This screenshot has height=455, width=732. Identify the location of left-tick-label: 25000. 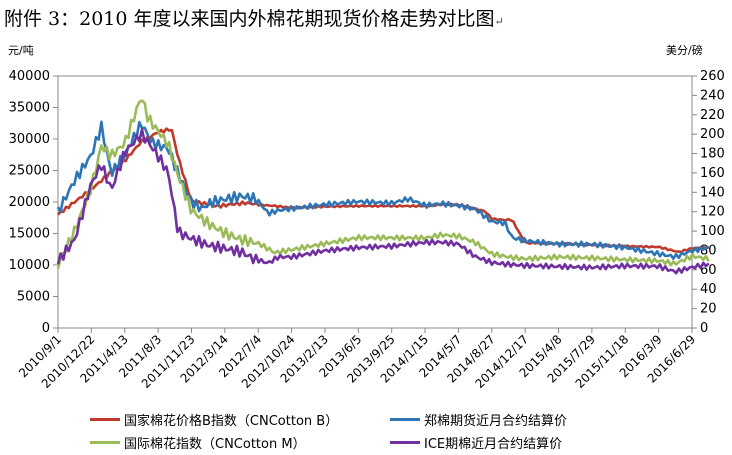
(29, 171).